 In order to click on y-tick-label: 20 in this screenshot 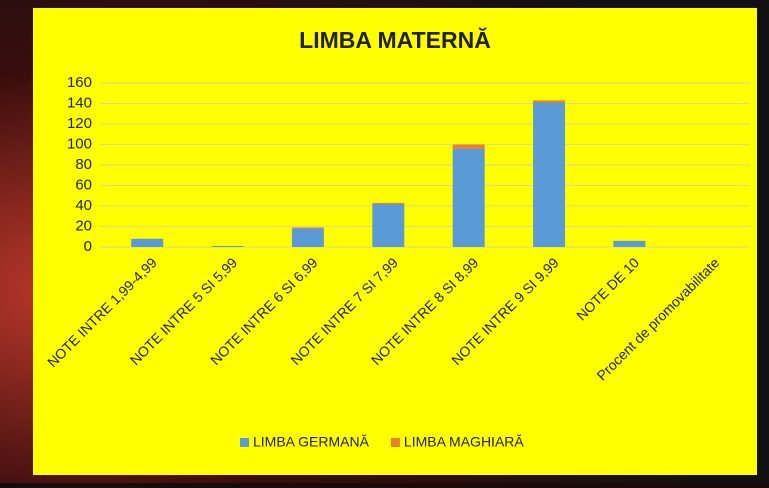, I will do `click(83, 225)`.